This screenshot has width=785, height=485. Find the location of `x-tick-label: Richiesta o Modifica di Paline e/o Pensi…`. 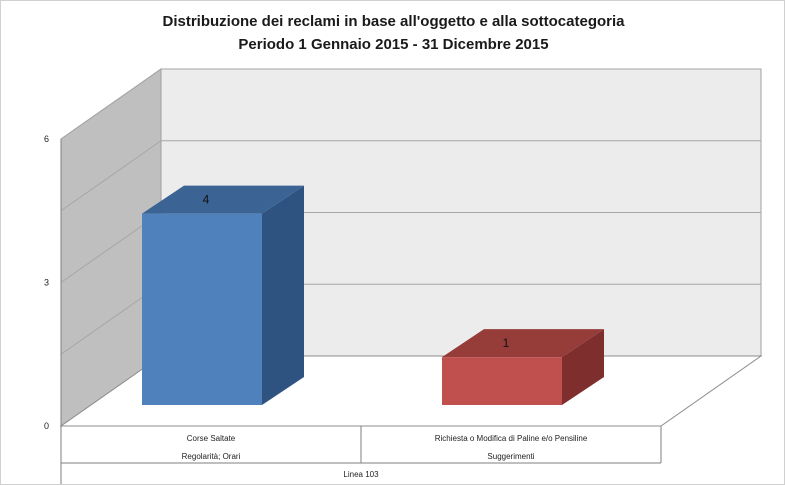

x-tick-label: Richiesta o Modifica di Paline e/o Pensi… is located at coordinates (511, 438).